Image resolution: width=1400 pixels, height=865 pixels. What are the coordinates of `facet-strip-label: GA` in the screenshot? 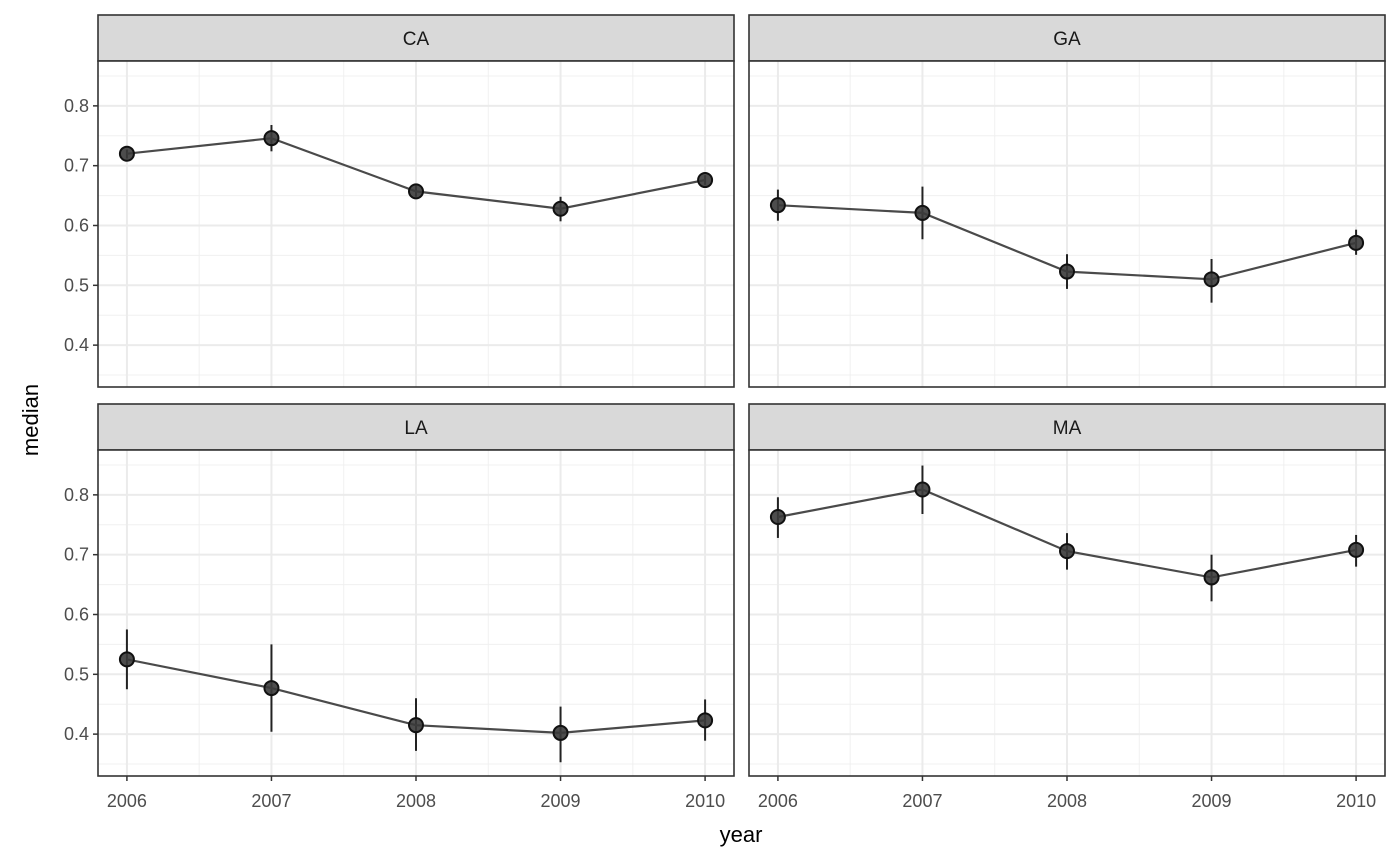 It's located at (1067, 39).